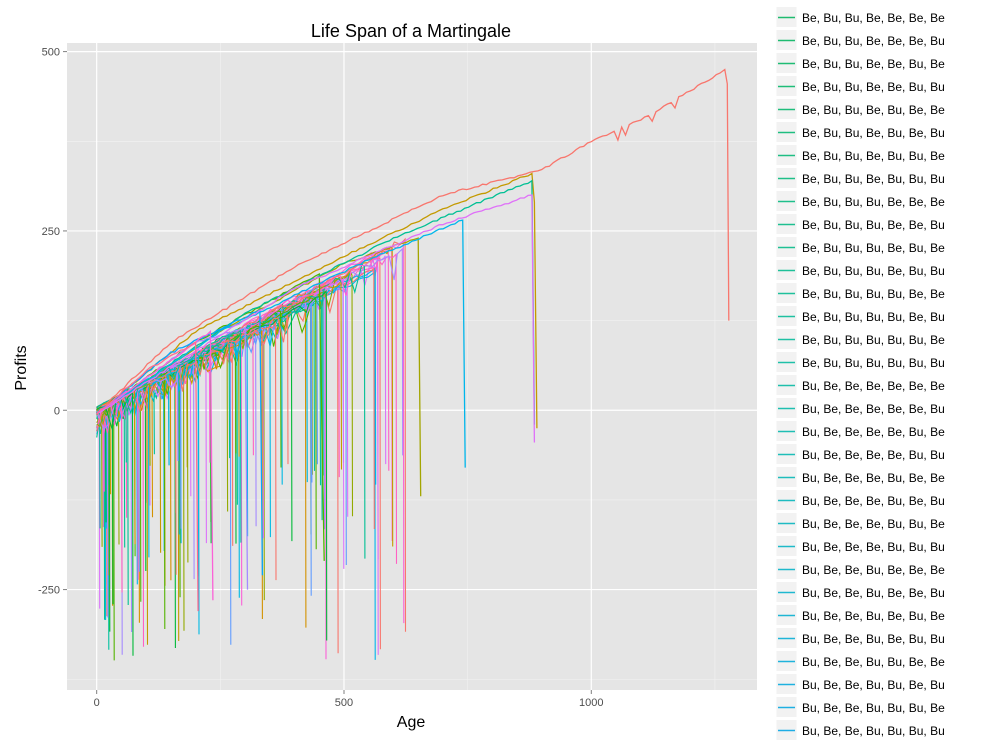 Image resolution: width=1000 pixels, height=741 pixels. I want to click on legend-label: Be, Bu, Bu, Be, Be, Bu, Bu, so click(873, 87).